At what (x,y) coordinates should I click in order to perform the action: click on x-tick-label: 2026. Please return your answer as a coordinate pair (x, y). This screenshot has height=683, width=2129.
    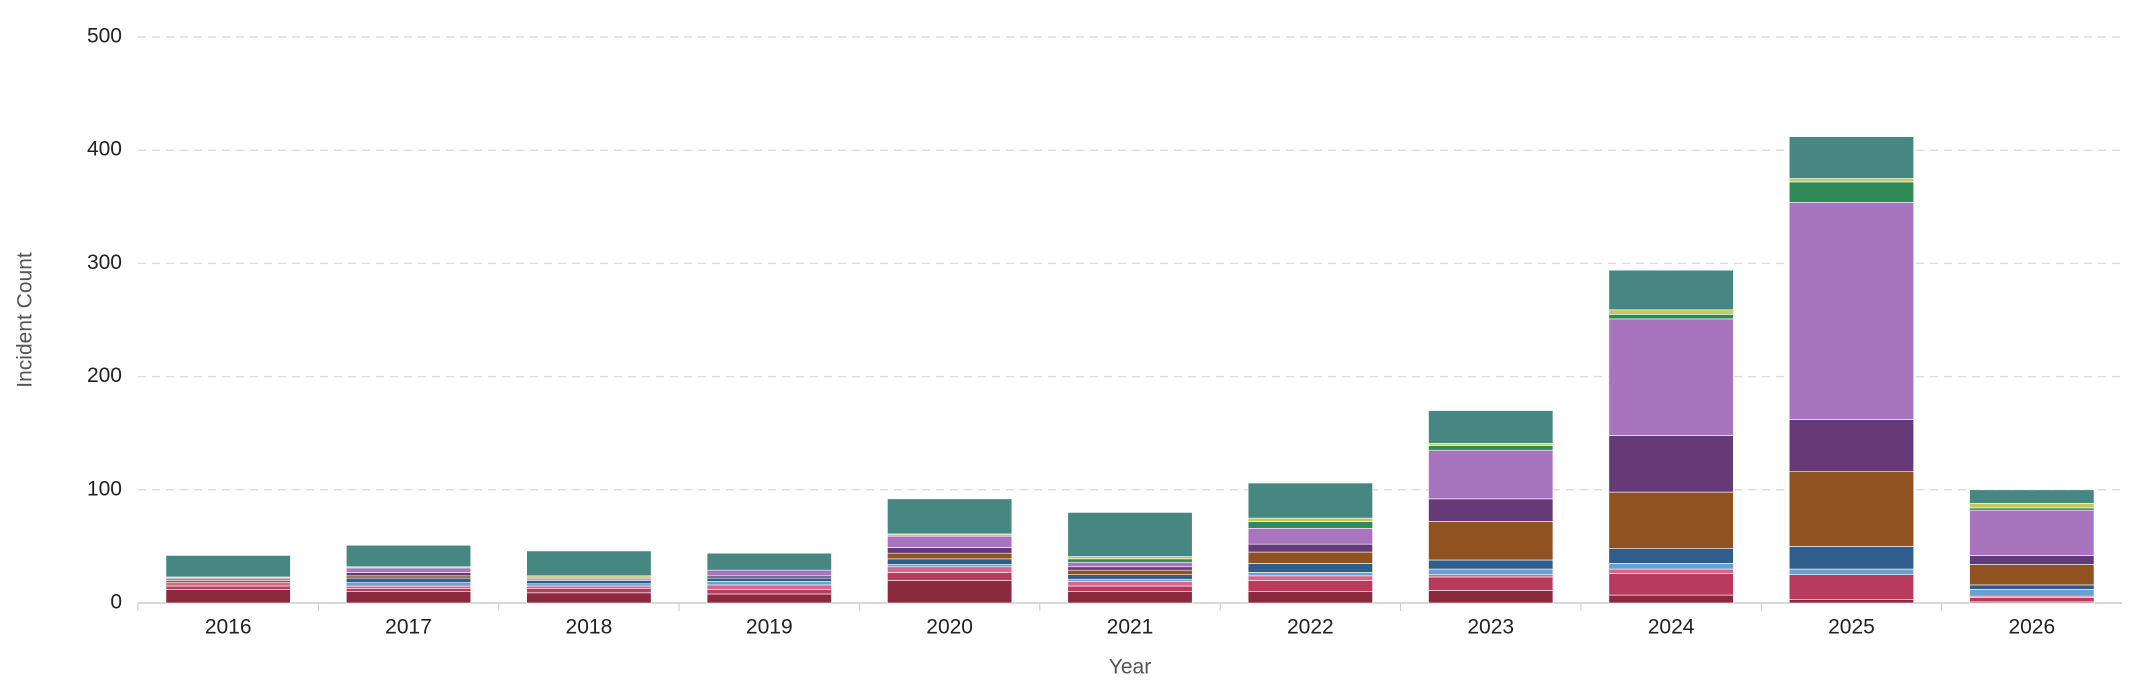
    Looking at the image, I should click on (2031, 627).